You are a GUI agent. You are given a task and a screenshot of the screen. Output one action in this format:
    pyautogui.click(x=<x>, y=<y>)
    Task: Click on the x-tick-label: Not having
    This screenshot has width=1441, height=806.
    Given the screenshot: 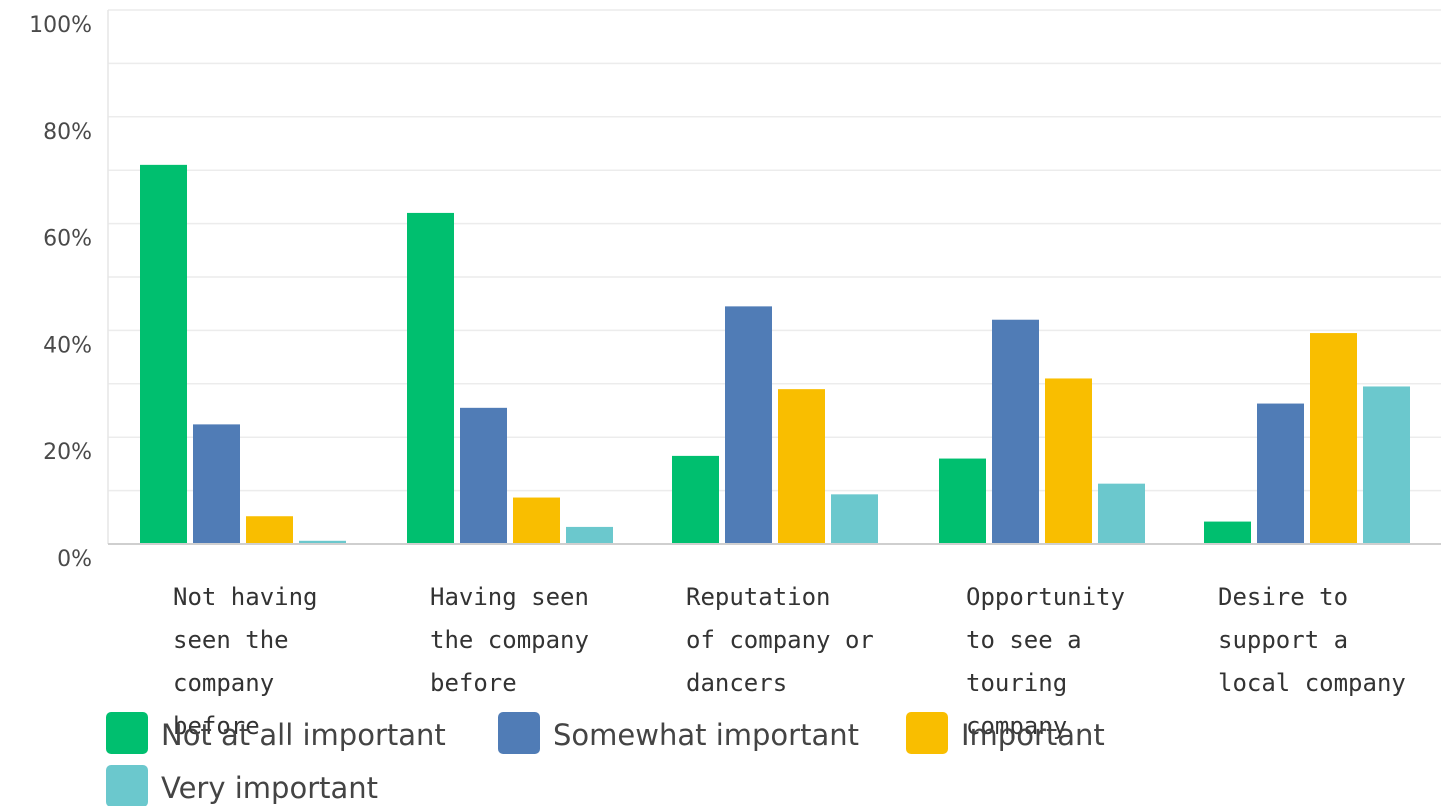 What is the action you would take?
    pyautogui.click(x=245, y=597)
    